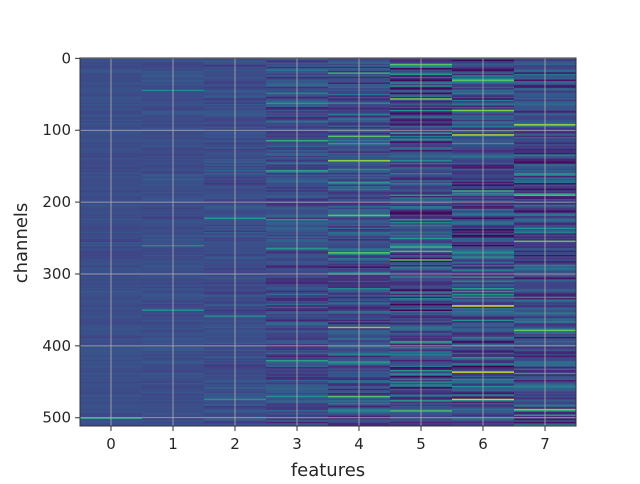 The height and width of the screenshot is (484, 640). I want to click on x-tick-label: 6, so click(483, 444).